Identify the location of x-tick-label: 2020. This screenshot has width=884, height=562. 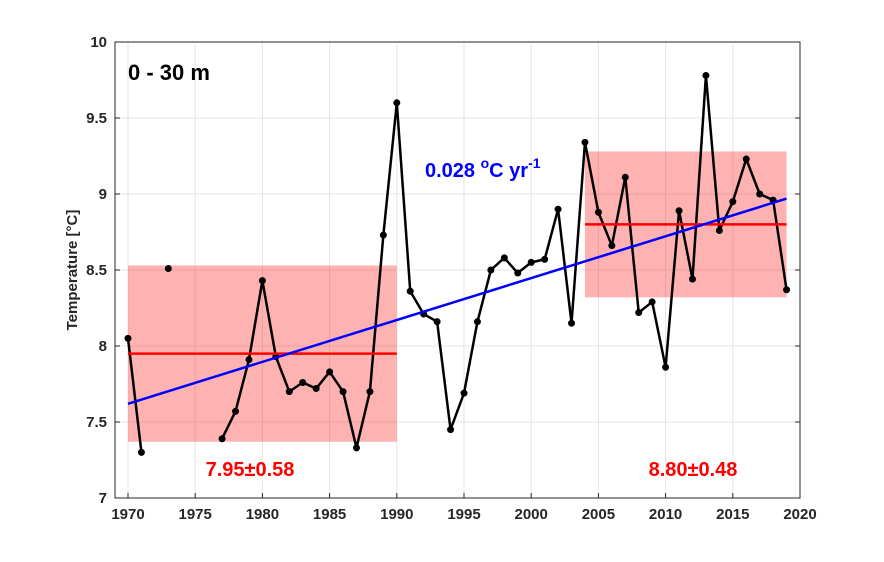
(799, 514).